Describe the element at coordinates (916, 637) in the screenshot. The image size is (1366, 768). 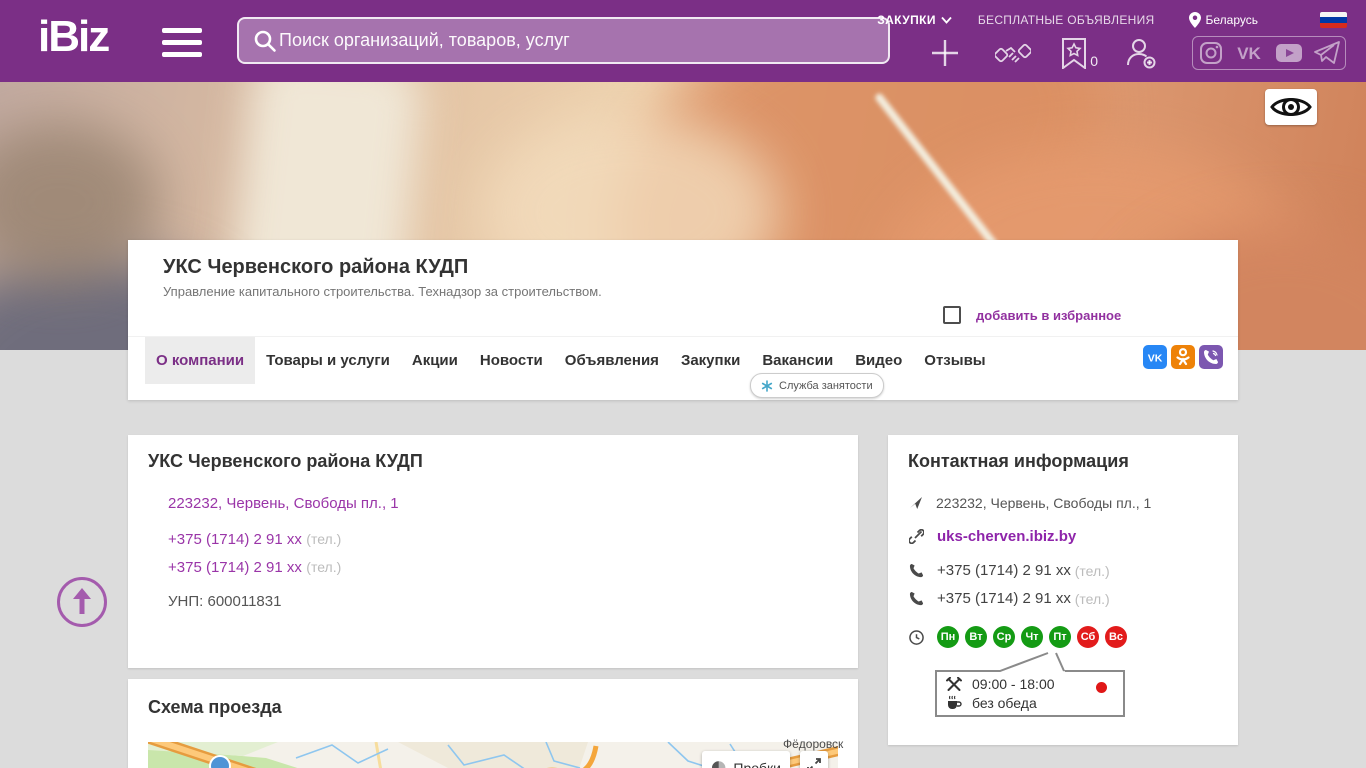
I see `clock-icon` at that location.